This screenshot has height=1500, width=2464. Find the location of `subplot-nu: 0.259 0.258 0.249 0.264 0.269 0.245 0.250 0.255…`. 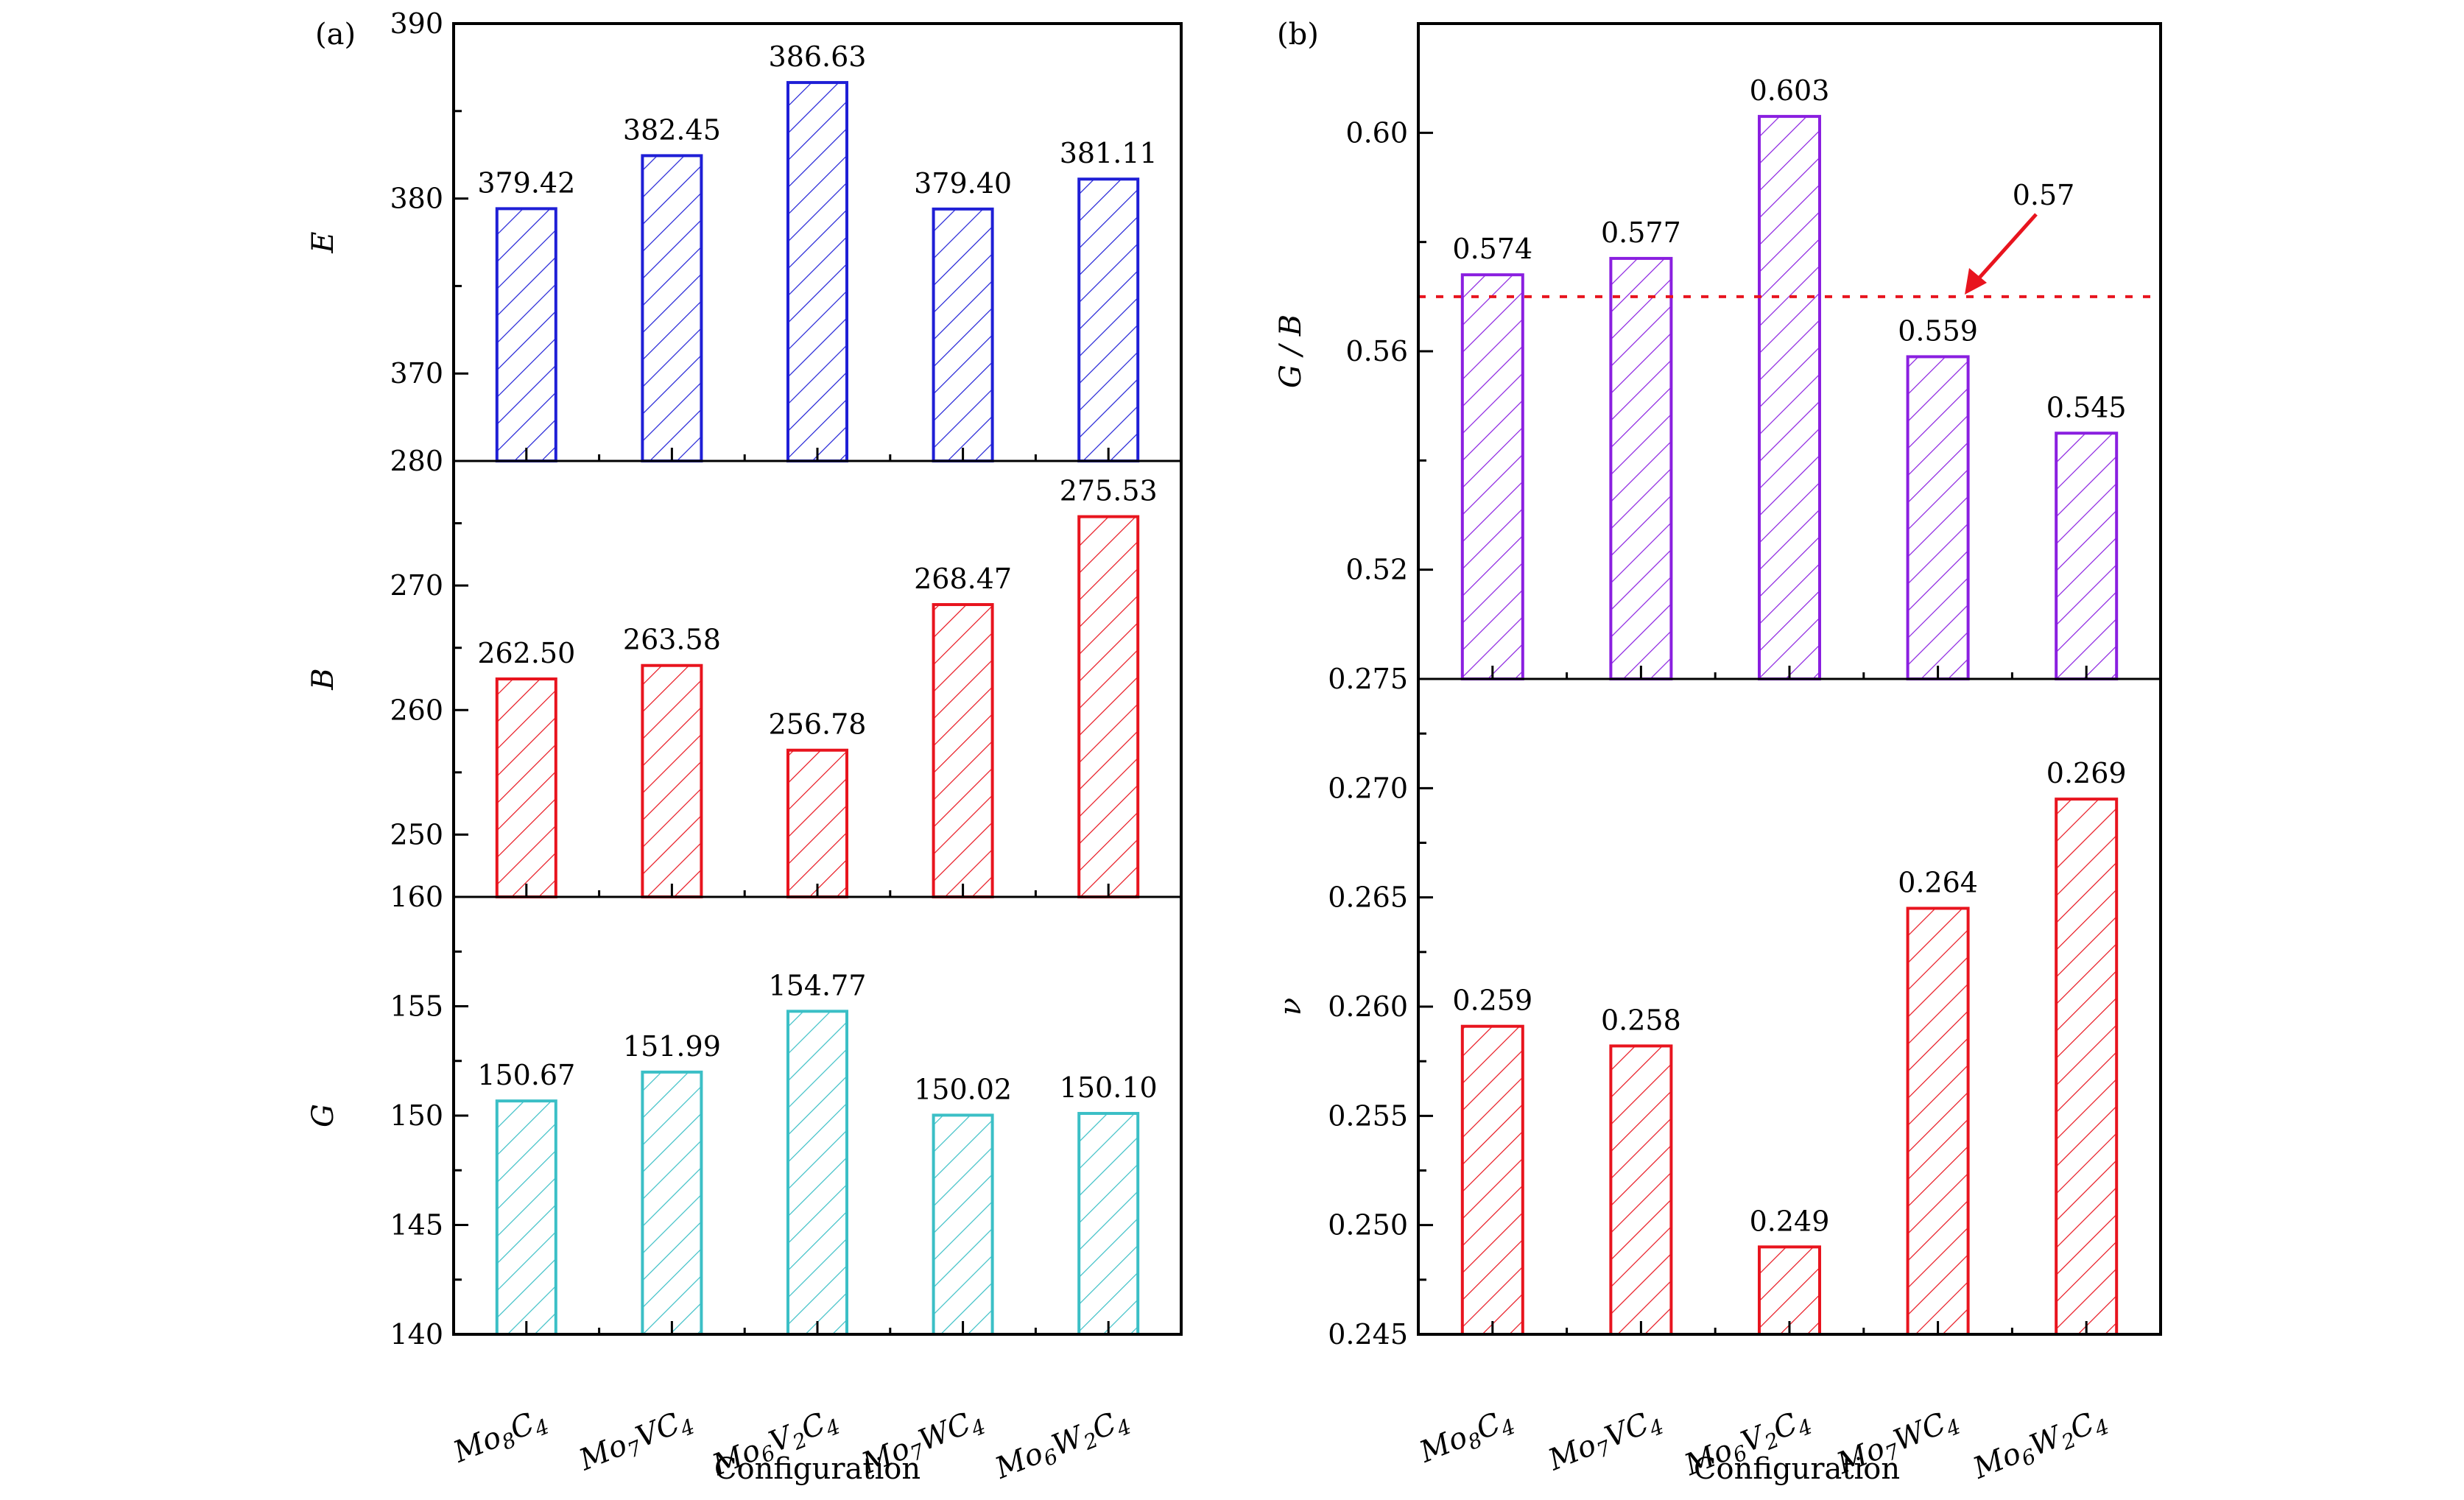

subplot-nu: 0.259 0.258 0.249 0.264 0.269 0.245 0.250 0.255… is located at coordinates (1700, 1042).